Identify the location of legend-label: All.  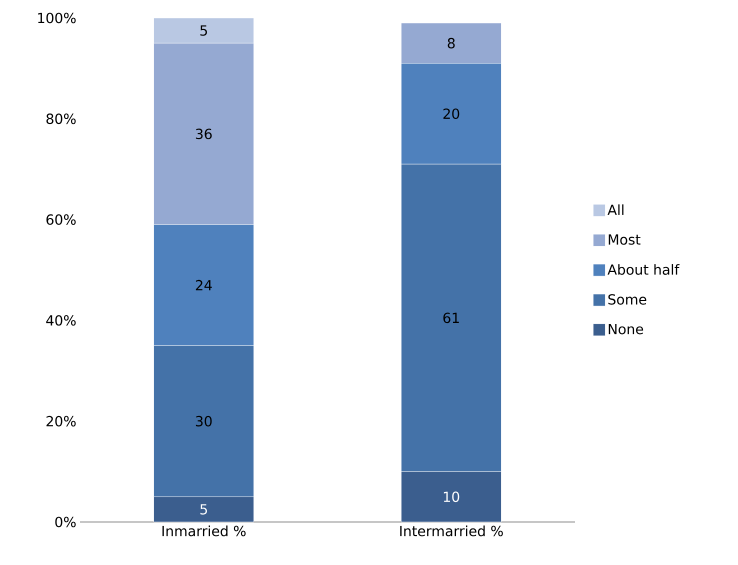
(616, 209).